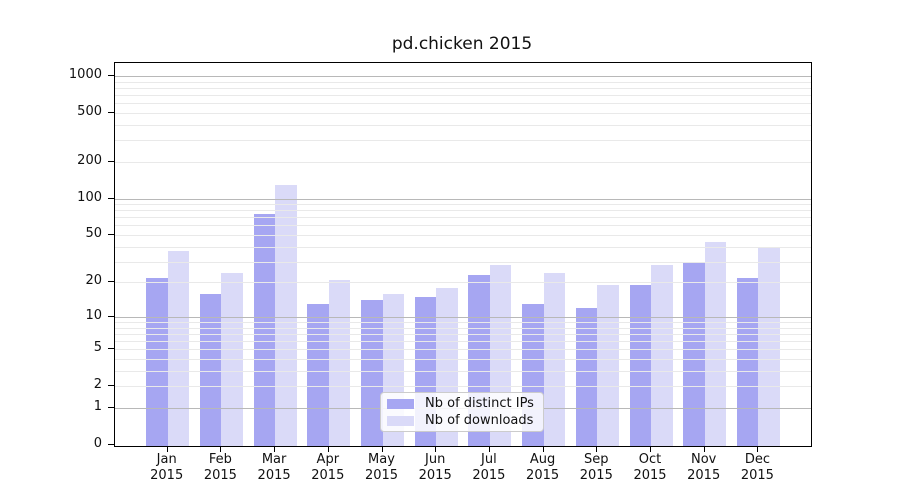 The width and height of the screenshot is (900, 500). Describe the element at coordinates (479, 403) in the screenshot. I see `legend-label-distinct-ips: Nb of distinct IPs` at that location.